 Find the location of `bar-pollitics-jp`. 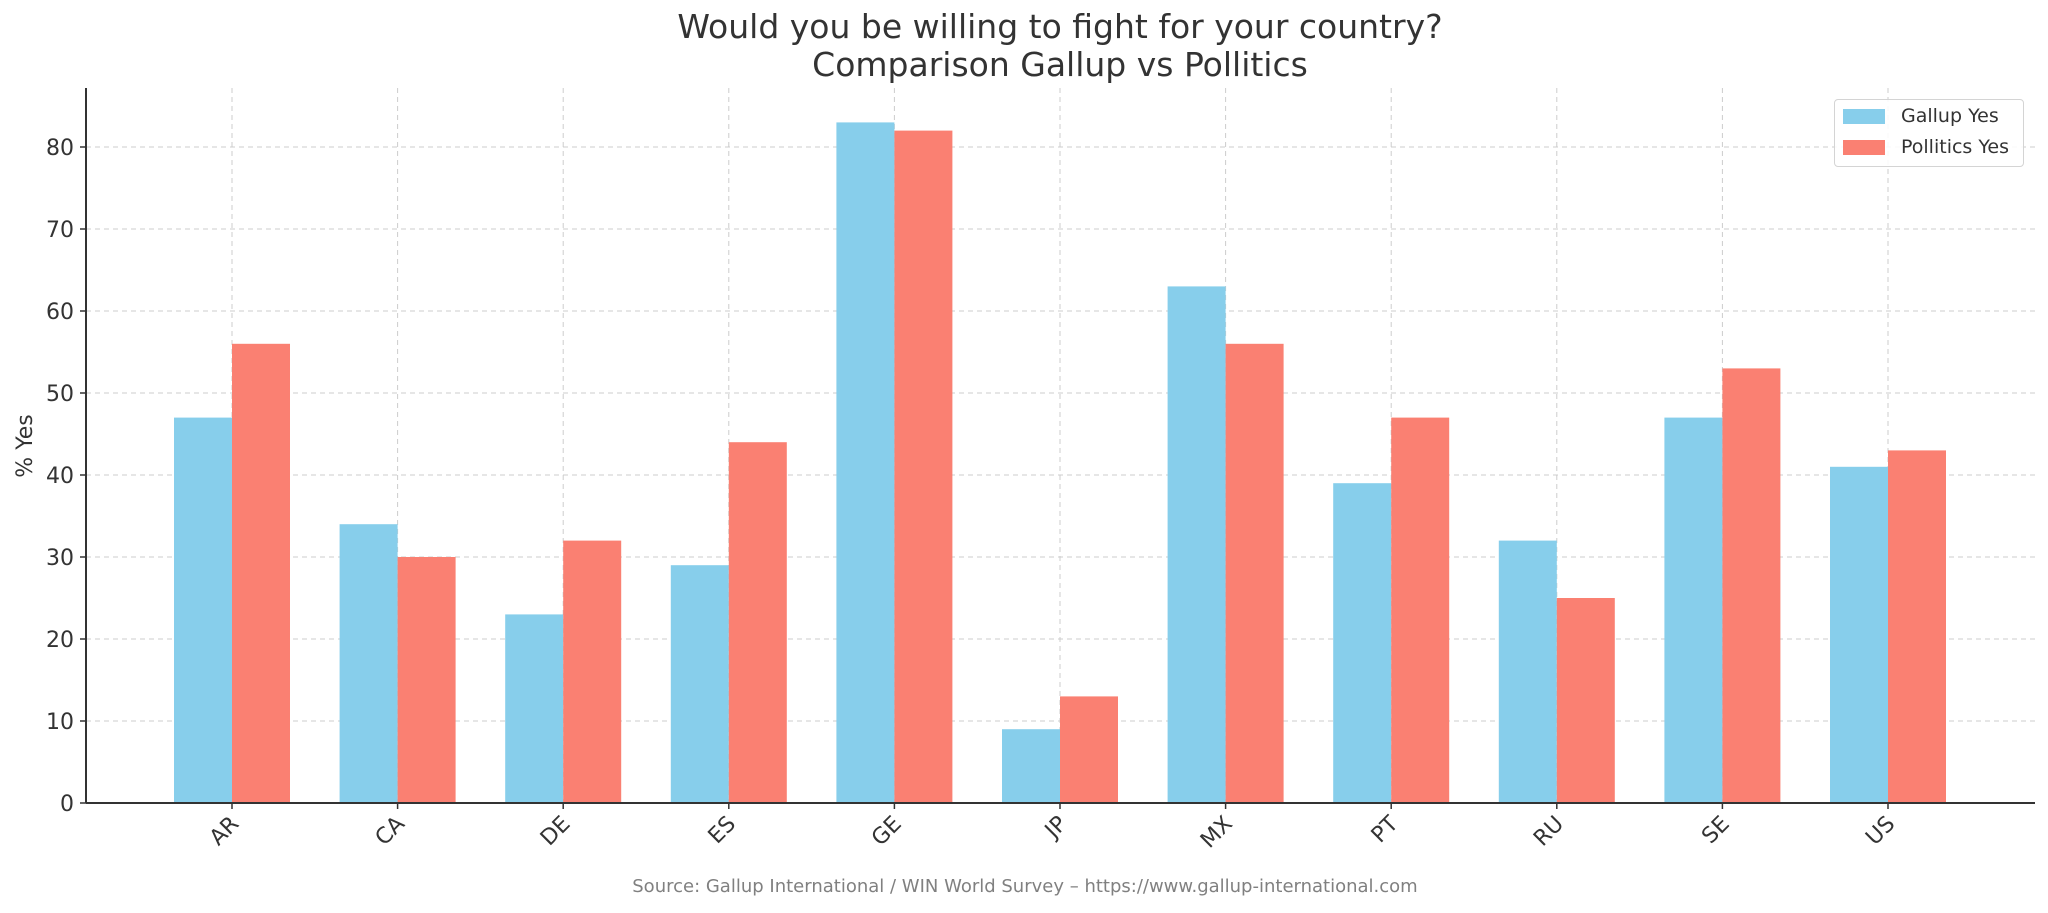

bar-pollitics-jp is located at coordinates (1089, 749).